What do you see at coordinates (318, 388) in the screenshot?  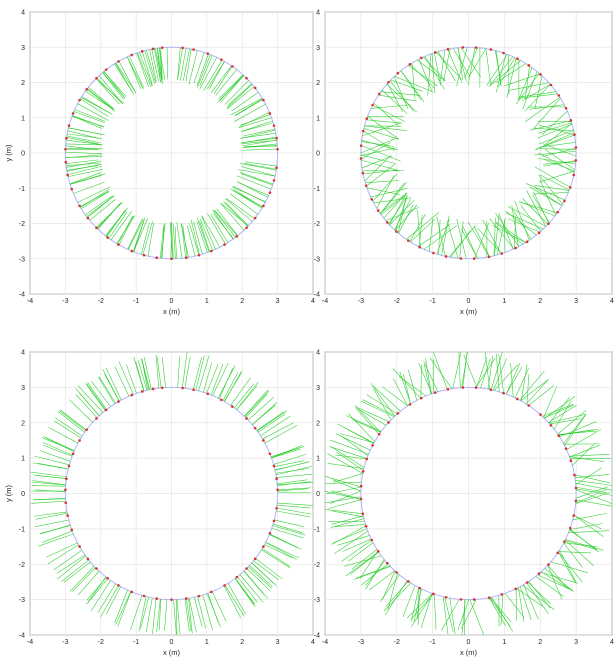 I see `y-tick-label: 3` at bounding box center [318, 388].